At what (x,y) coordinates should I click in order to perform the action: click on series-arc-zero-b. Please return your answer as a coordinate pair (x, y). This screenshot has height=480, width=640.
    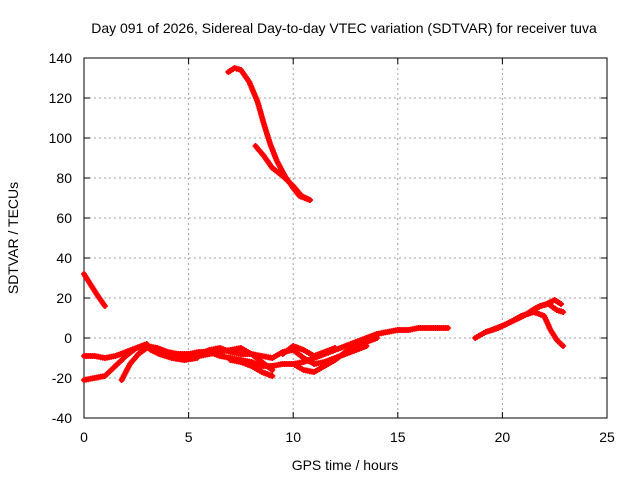
    Looking at the image, I should click on (115, 362).